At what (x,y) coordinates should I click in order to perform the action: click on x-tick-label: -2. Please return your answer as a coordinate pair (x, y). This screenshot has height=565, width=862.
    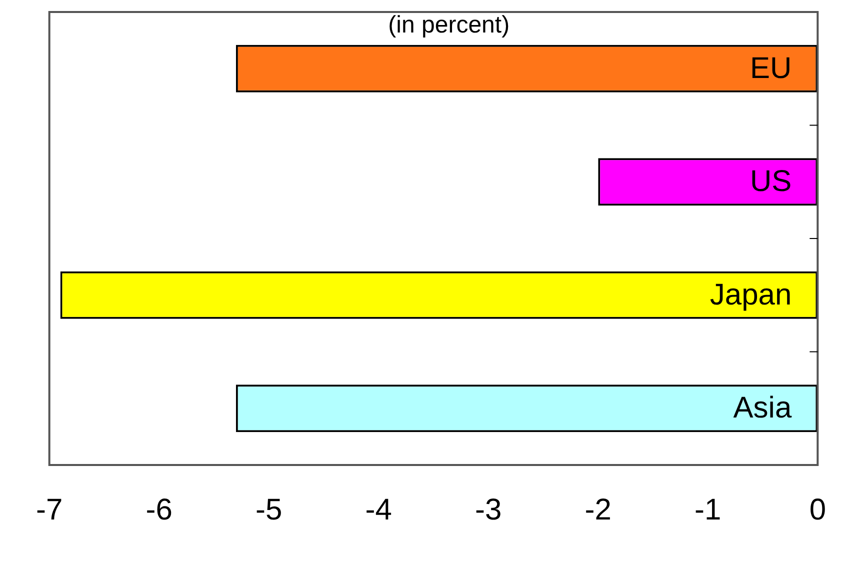
    Looking at the image, I should click on (598, 509).